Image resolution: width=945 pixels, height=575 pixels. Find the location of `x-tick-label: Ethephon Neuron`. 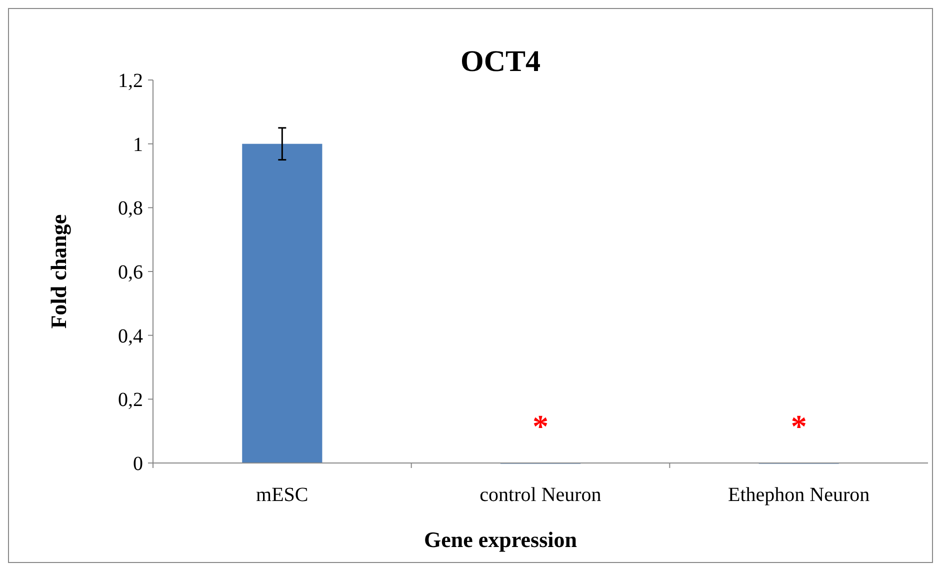

x-tick-label: Ethephon Neuron is located at coordinates (799, 495).